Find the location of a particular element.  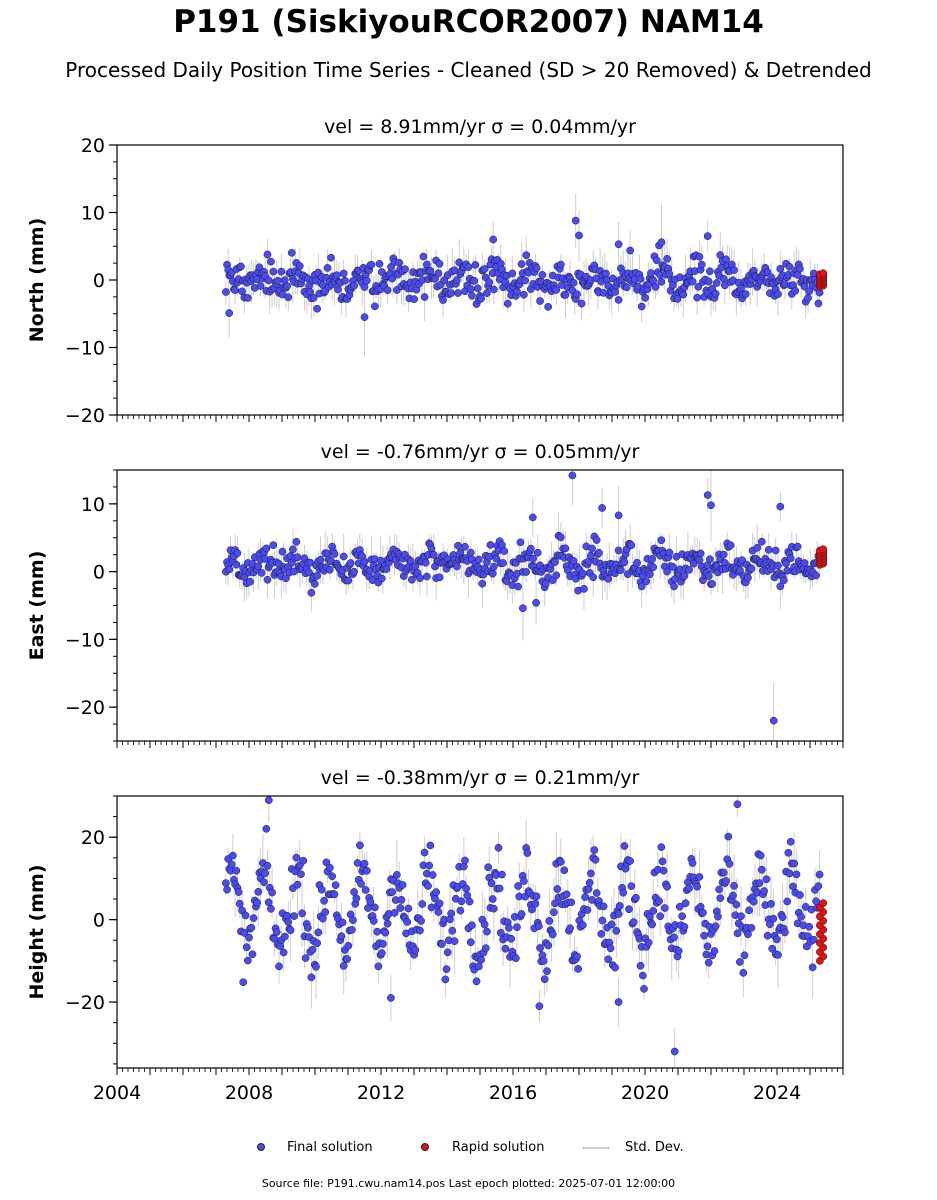

std-dev-bars-height is located at coordinates (523, 932).